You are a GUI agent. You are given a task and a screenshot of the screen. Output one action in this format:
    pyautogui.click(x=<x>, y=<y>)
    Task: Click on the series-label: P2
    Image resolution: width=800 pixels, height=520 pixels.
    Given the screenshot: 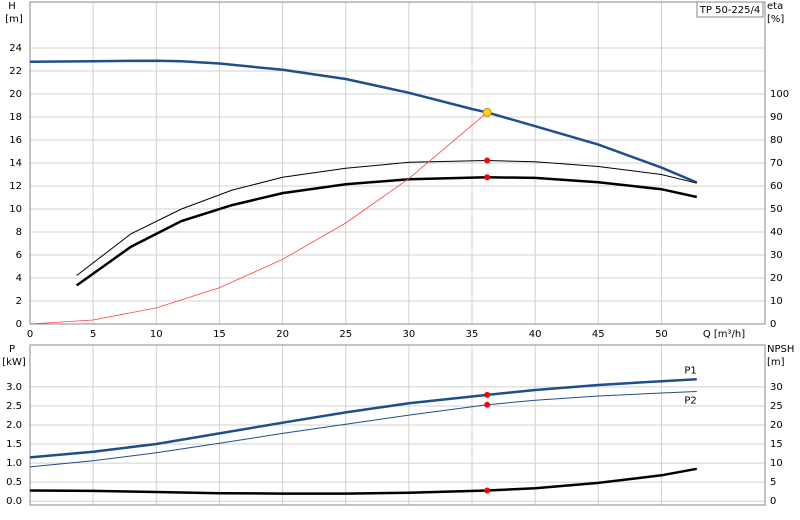 What is the action you would take?
    pyautogui.click(x=690, y=400)
    